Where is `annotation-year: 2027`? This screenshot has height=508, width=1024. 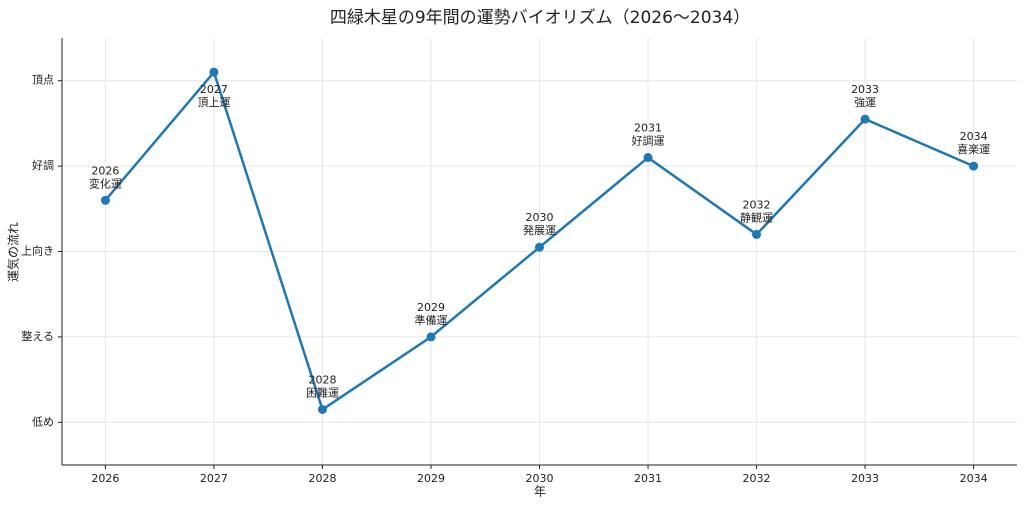 annotation-year: 2027 is located at coordinates (214, 89).